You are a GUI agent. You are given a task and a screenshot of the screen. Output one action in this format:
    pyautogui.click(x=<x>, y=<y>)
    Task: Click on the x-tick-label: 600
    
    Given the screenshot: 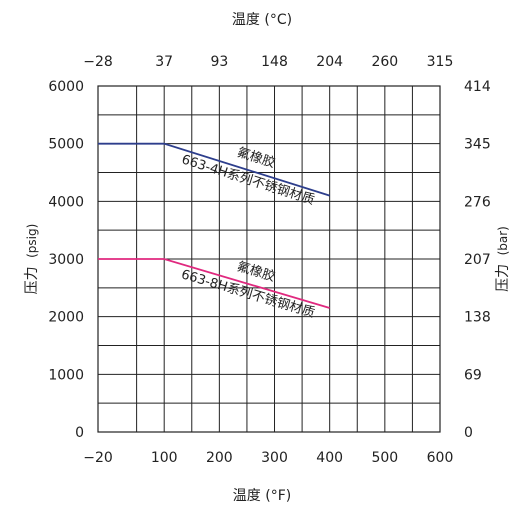 What is the action you would take?
    pyautogui.click(x=440, y=458)
    